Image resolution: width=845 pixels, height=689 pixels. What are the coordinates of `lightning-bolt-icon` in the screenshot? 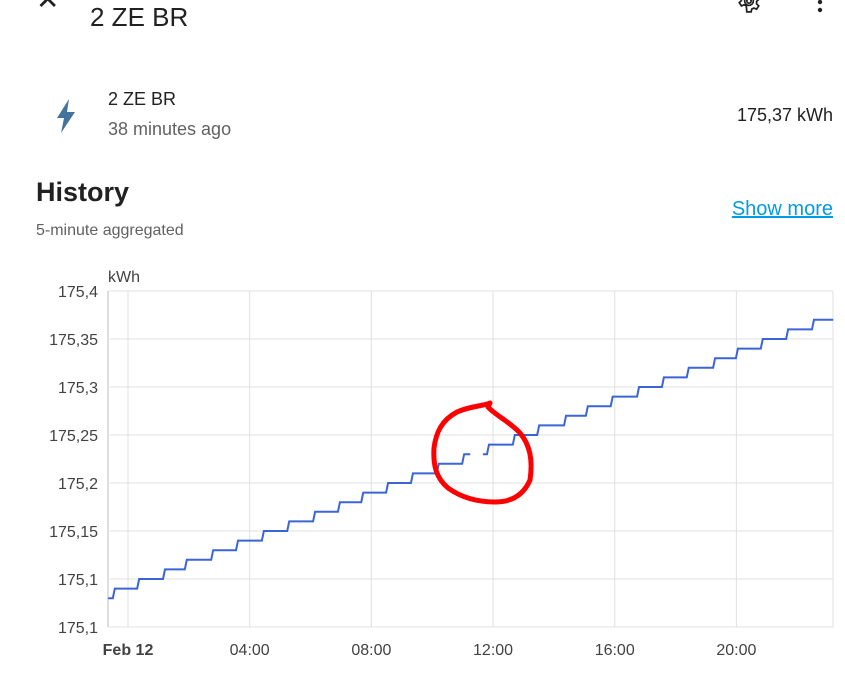 It's located at (66, 116).